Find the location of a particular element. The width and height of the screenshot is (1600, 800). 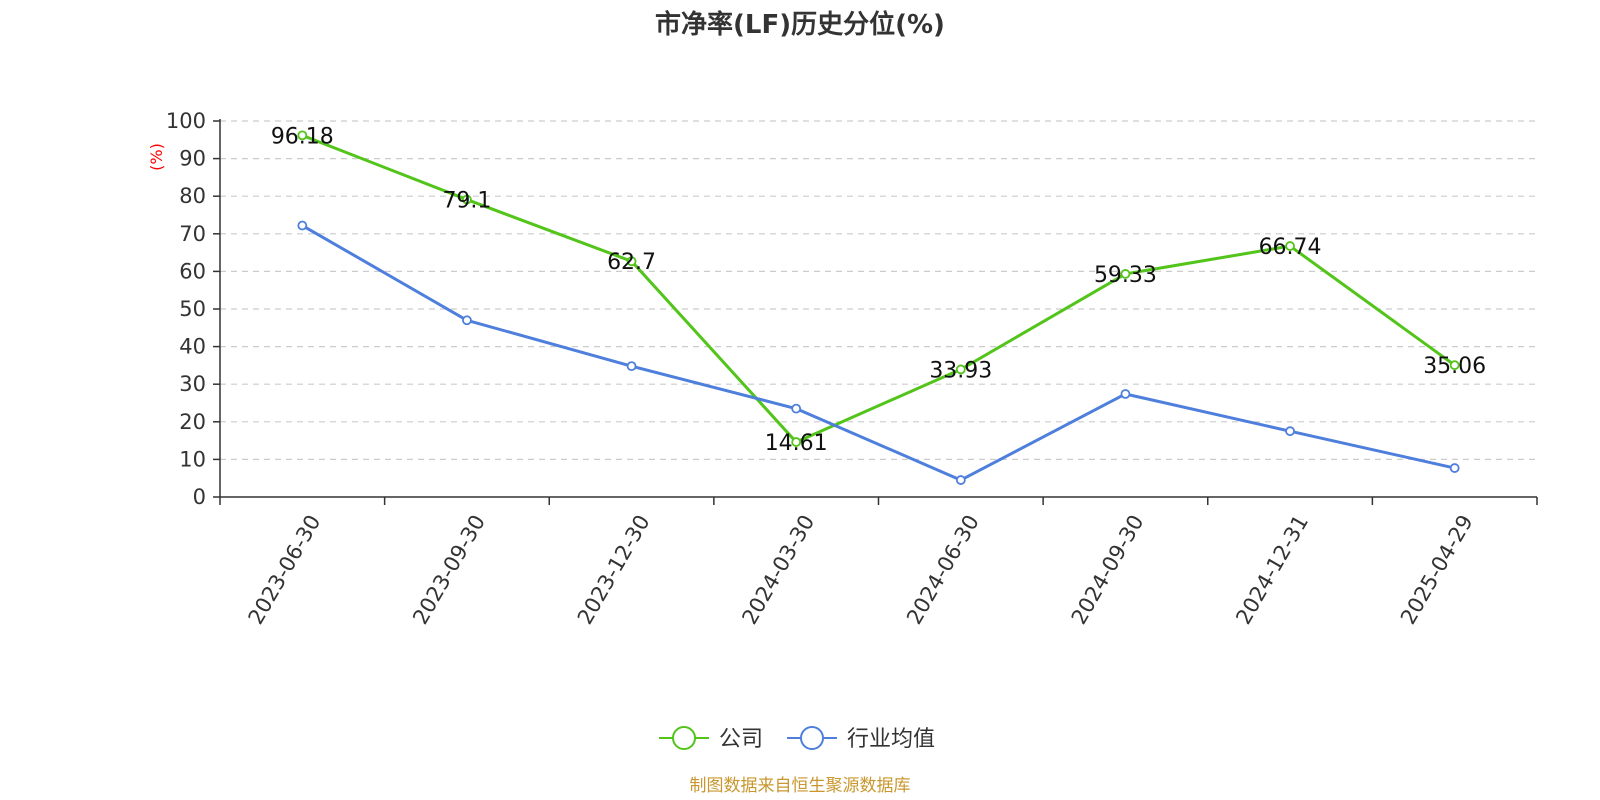

y-tick-label: 90 is located at coordinates (192, 159).